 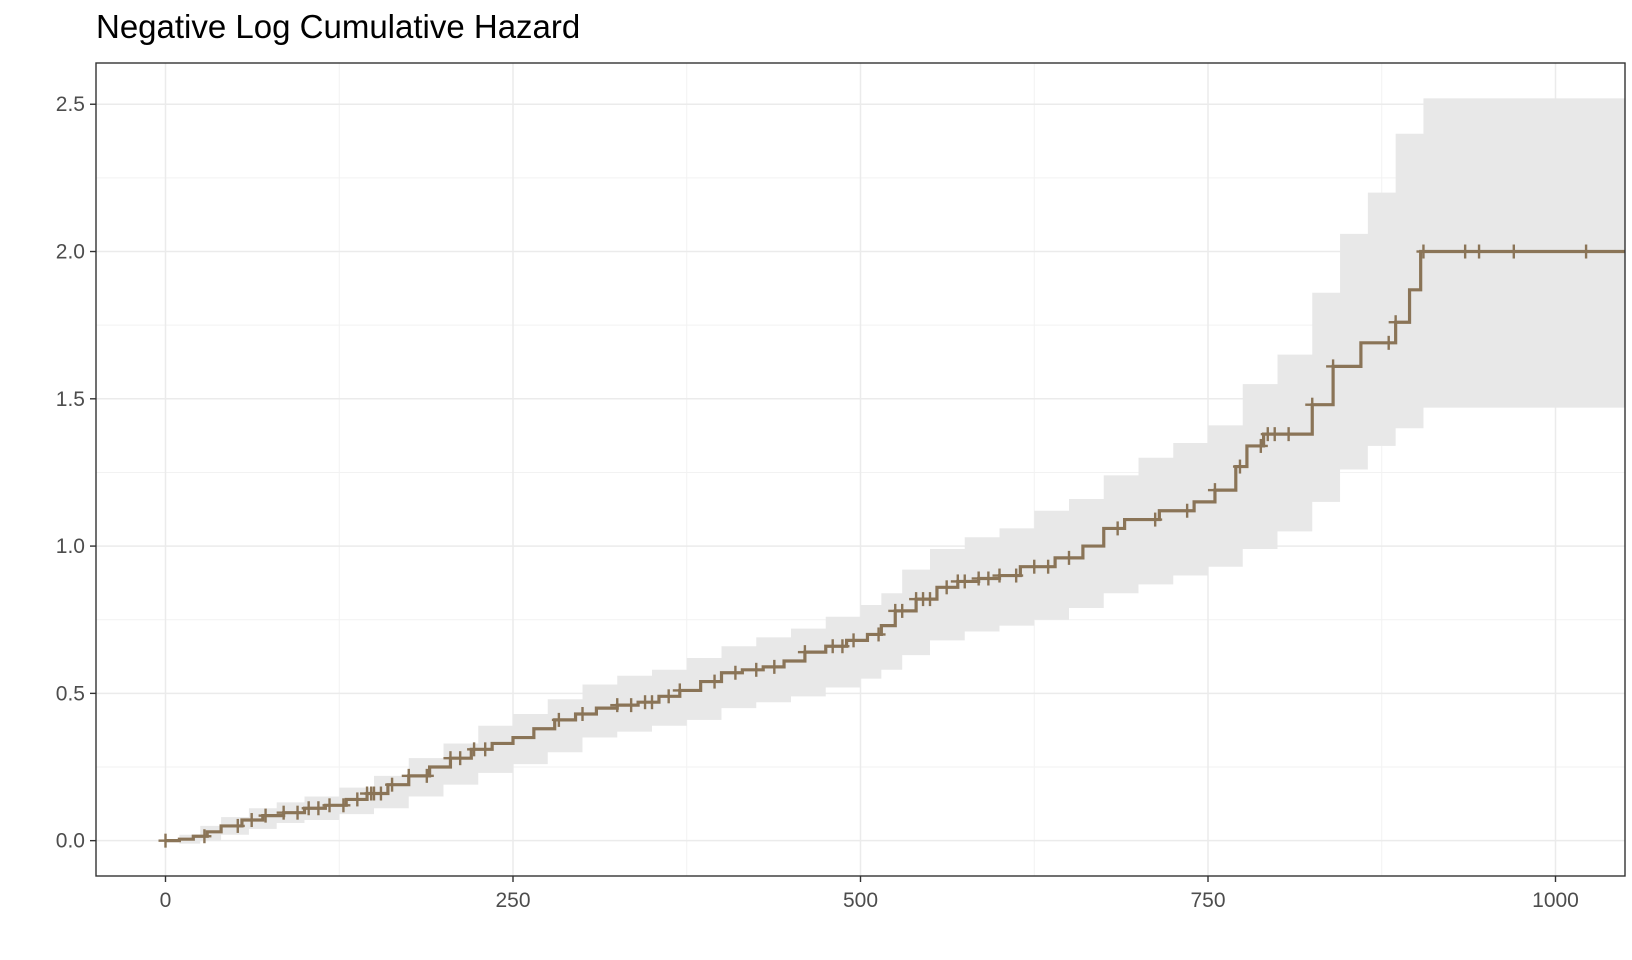 I want to click on x-tick-label: 500, so click(x=860, y=900).